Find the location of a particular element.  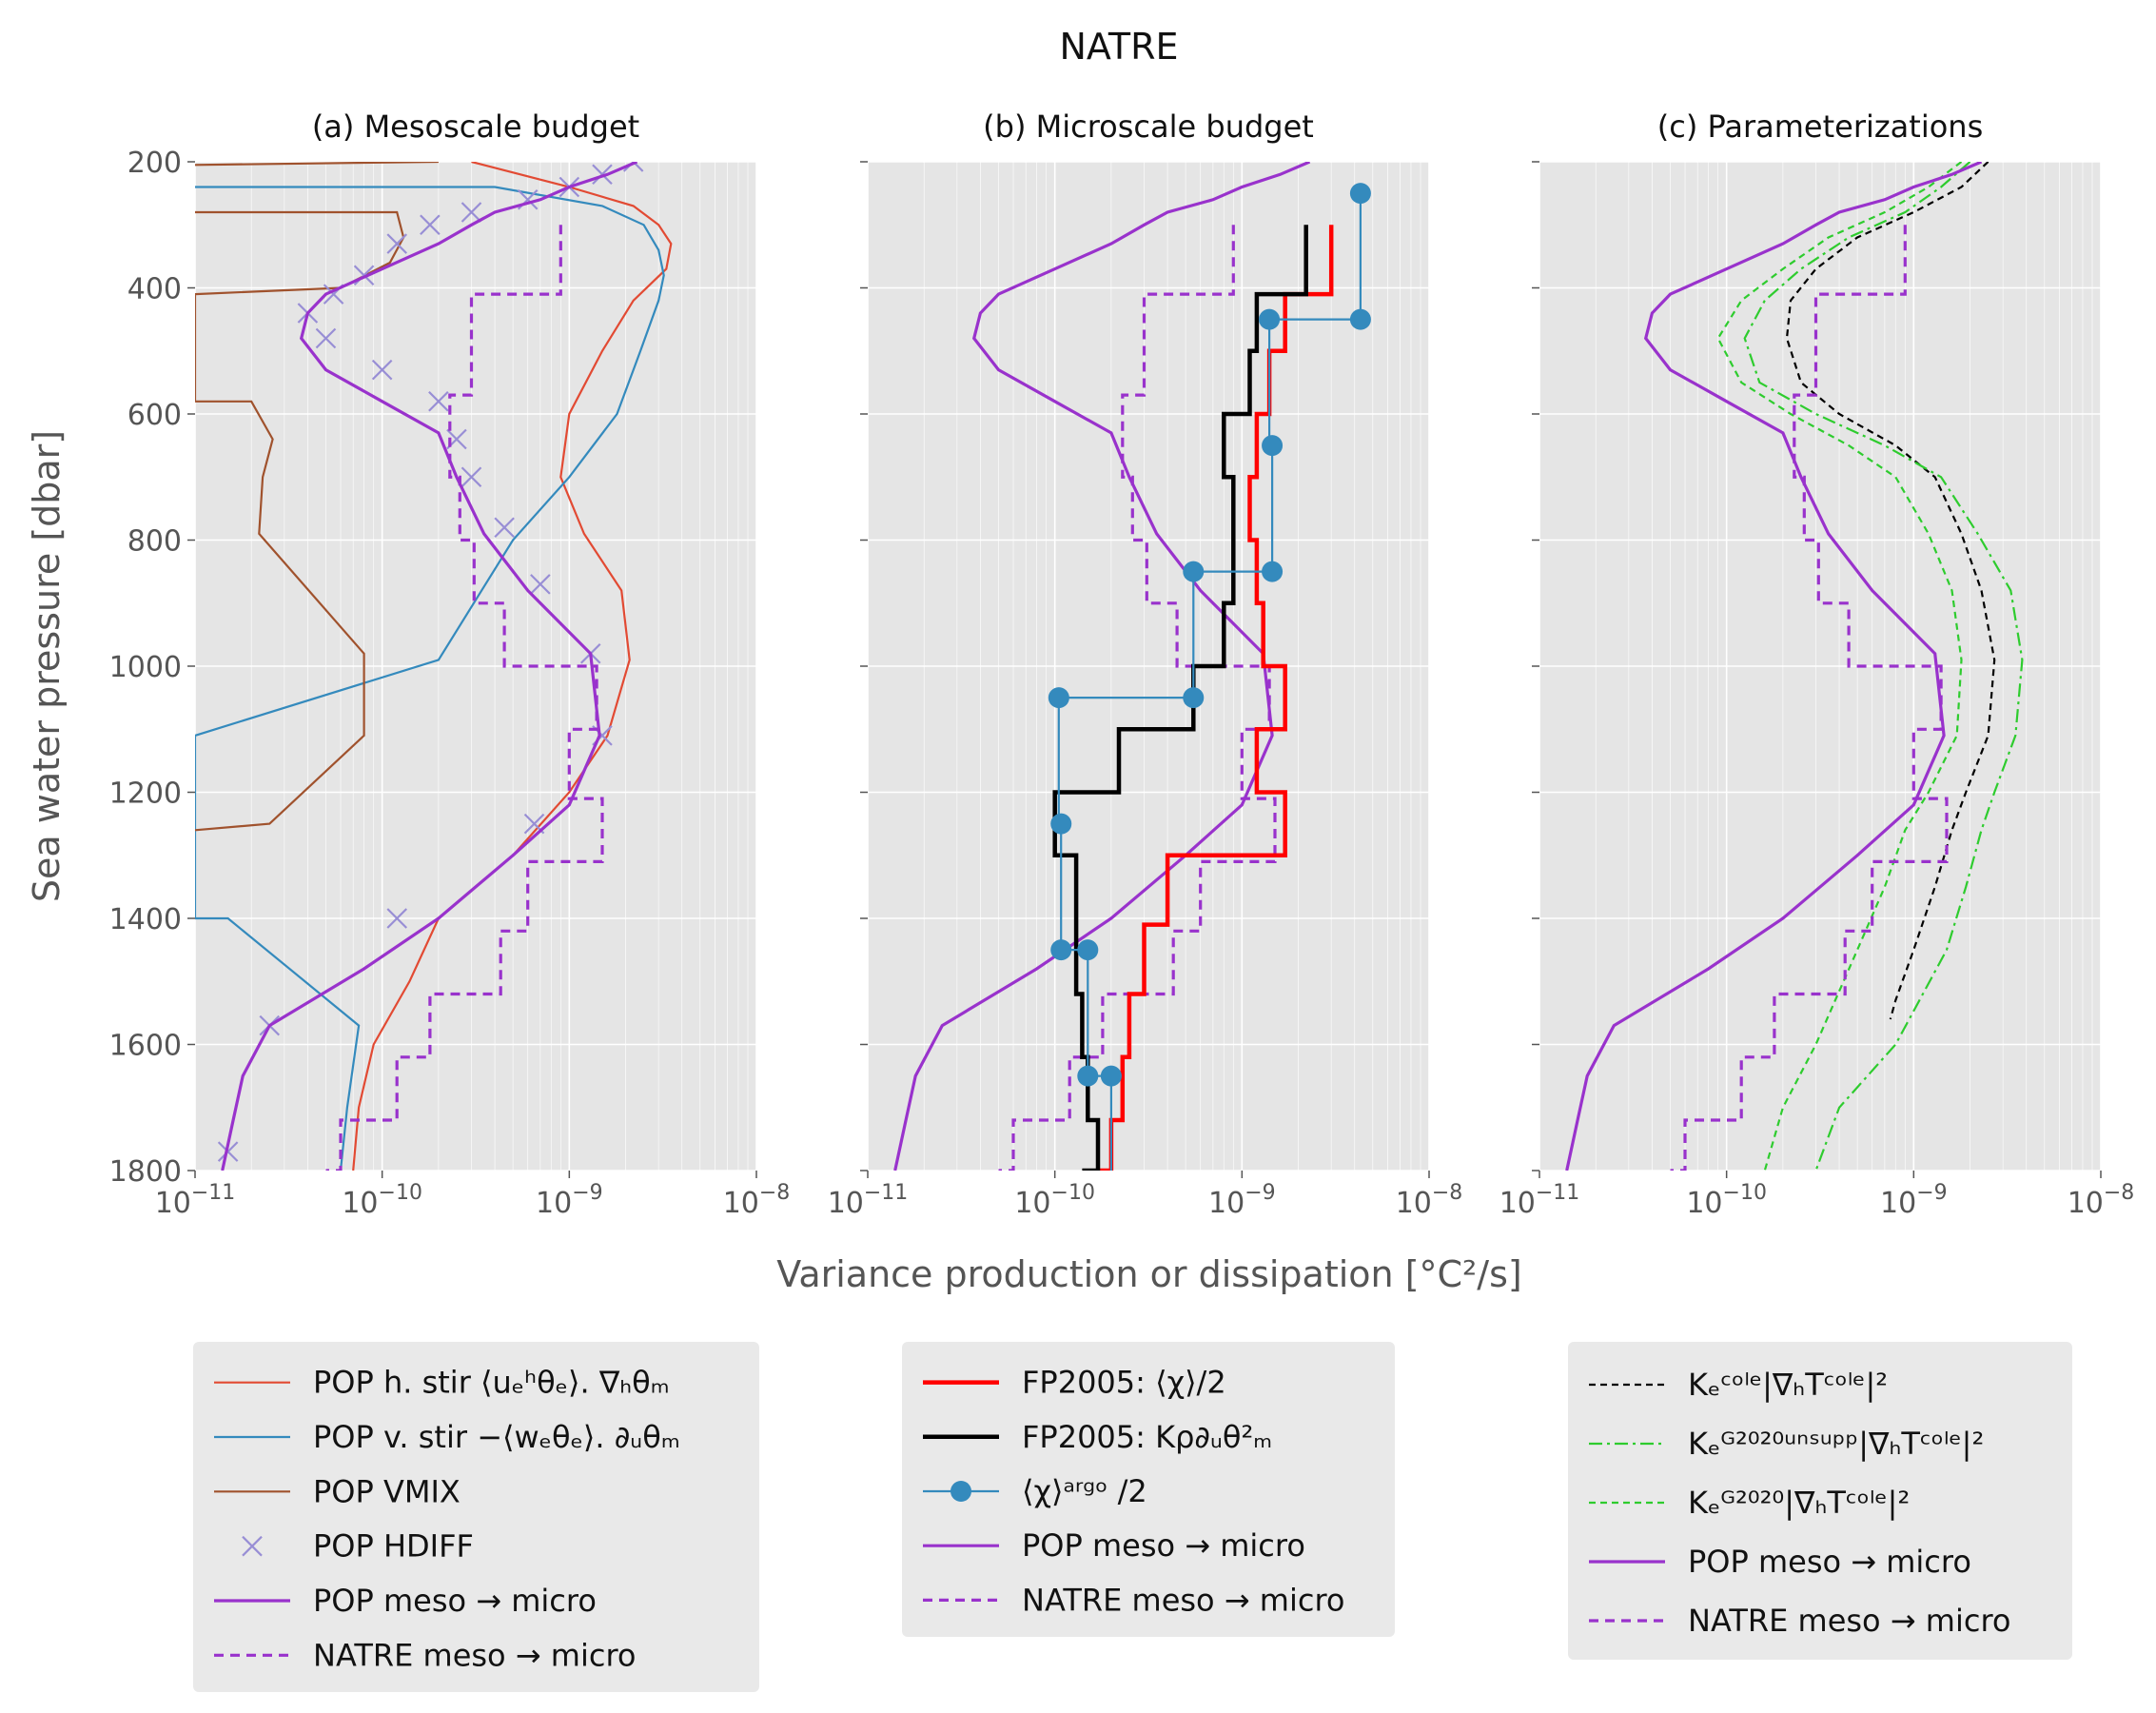

y-tick-label: 1000 is located at coordinates (145, 667).